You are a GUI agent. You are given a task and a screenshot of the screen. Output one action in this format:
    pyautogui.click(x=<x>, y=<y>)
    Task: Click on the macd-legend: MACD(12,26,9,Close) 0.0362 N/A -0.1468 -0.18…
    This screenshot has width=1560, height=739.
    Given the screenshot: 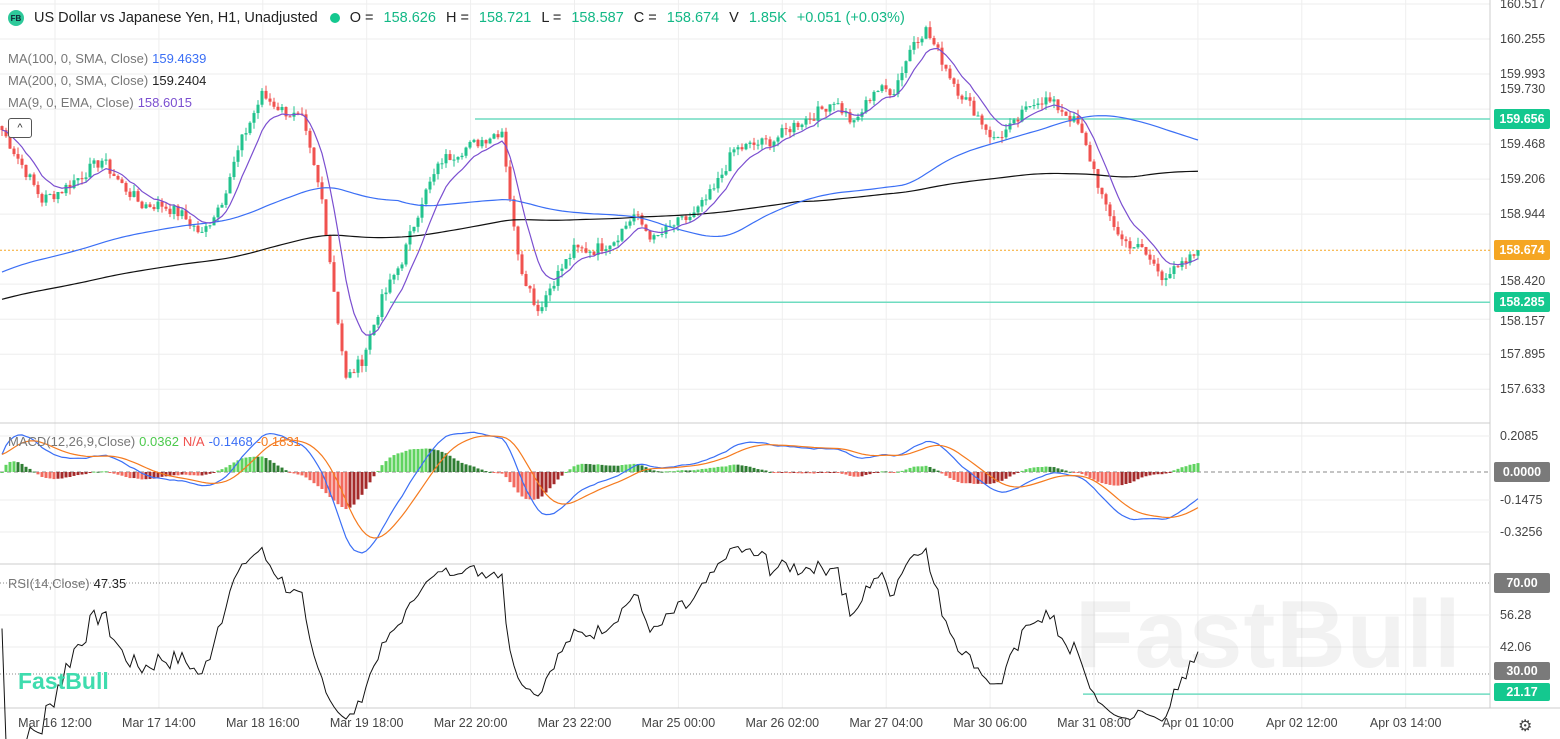 What is the action you would take?
    pyautogui.click(x=156, y=441)
    